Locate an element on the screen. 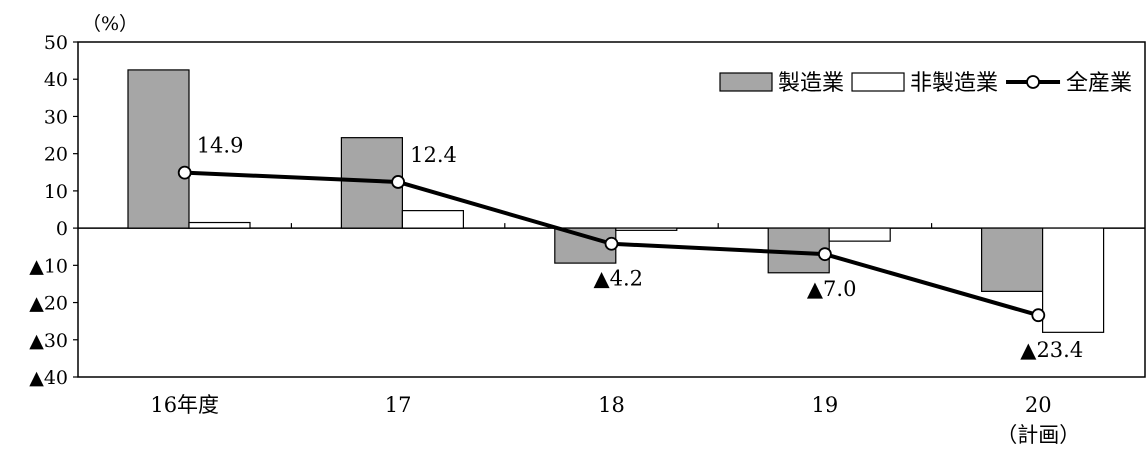 Image resolution: width=1147 pixels, height=455 pixels. data-label: ▲4.2 is located at coordinates (619, 279).